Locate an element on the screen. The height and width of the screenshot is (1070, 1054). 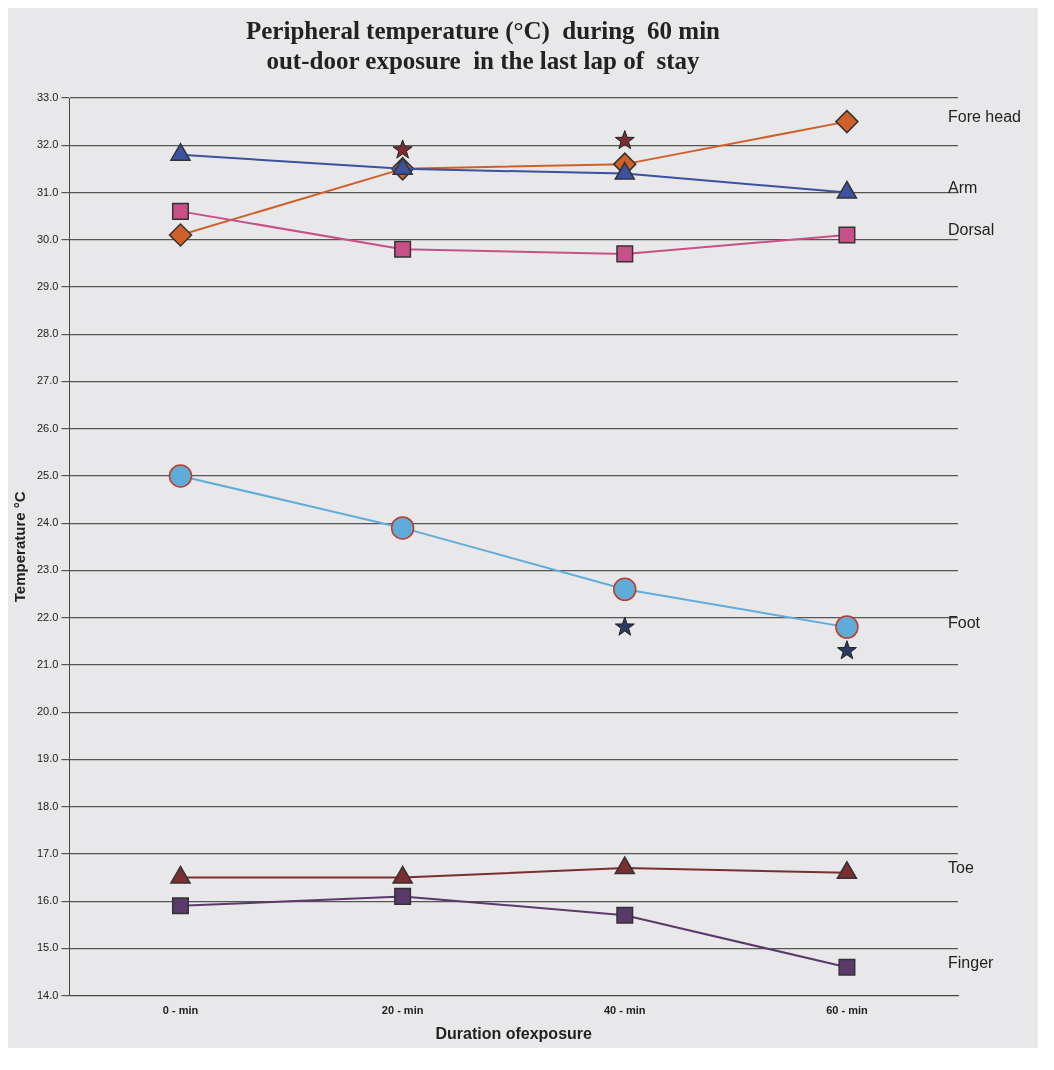
x-axis-title: Duration ofexposure is located at coordinates (514, 1033).